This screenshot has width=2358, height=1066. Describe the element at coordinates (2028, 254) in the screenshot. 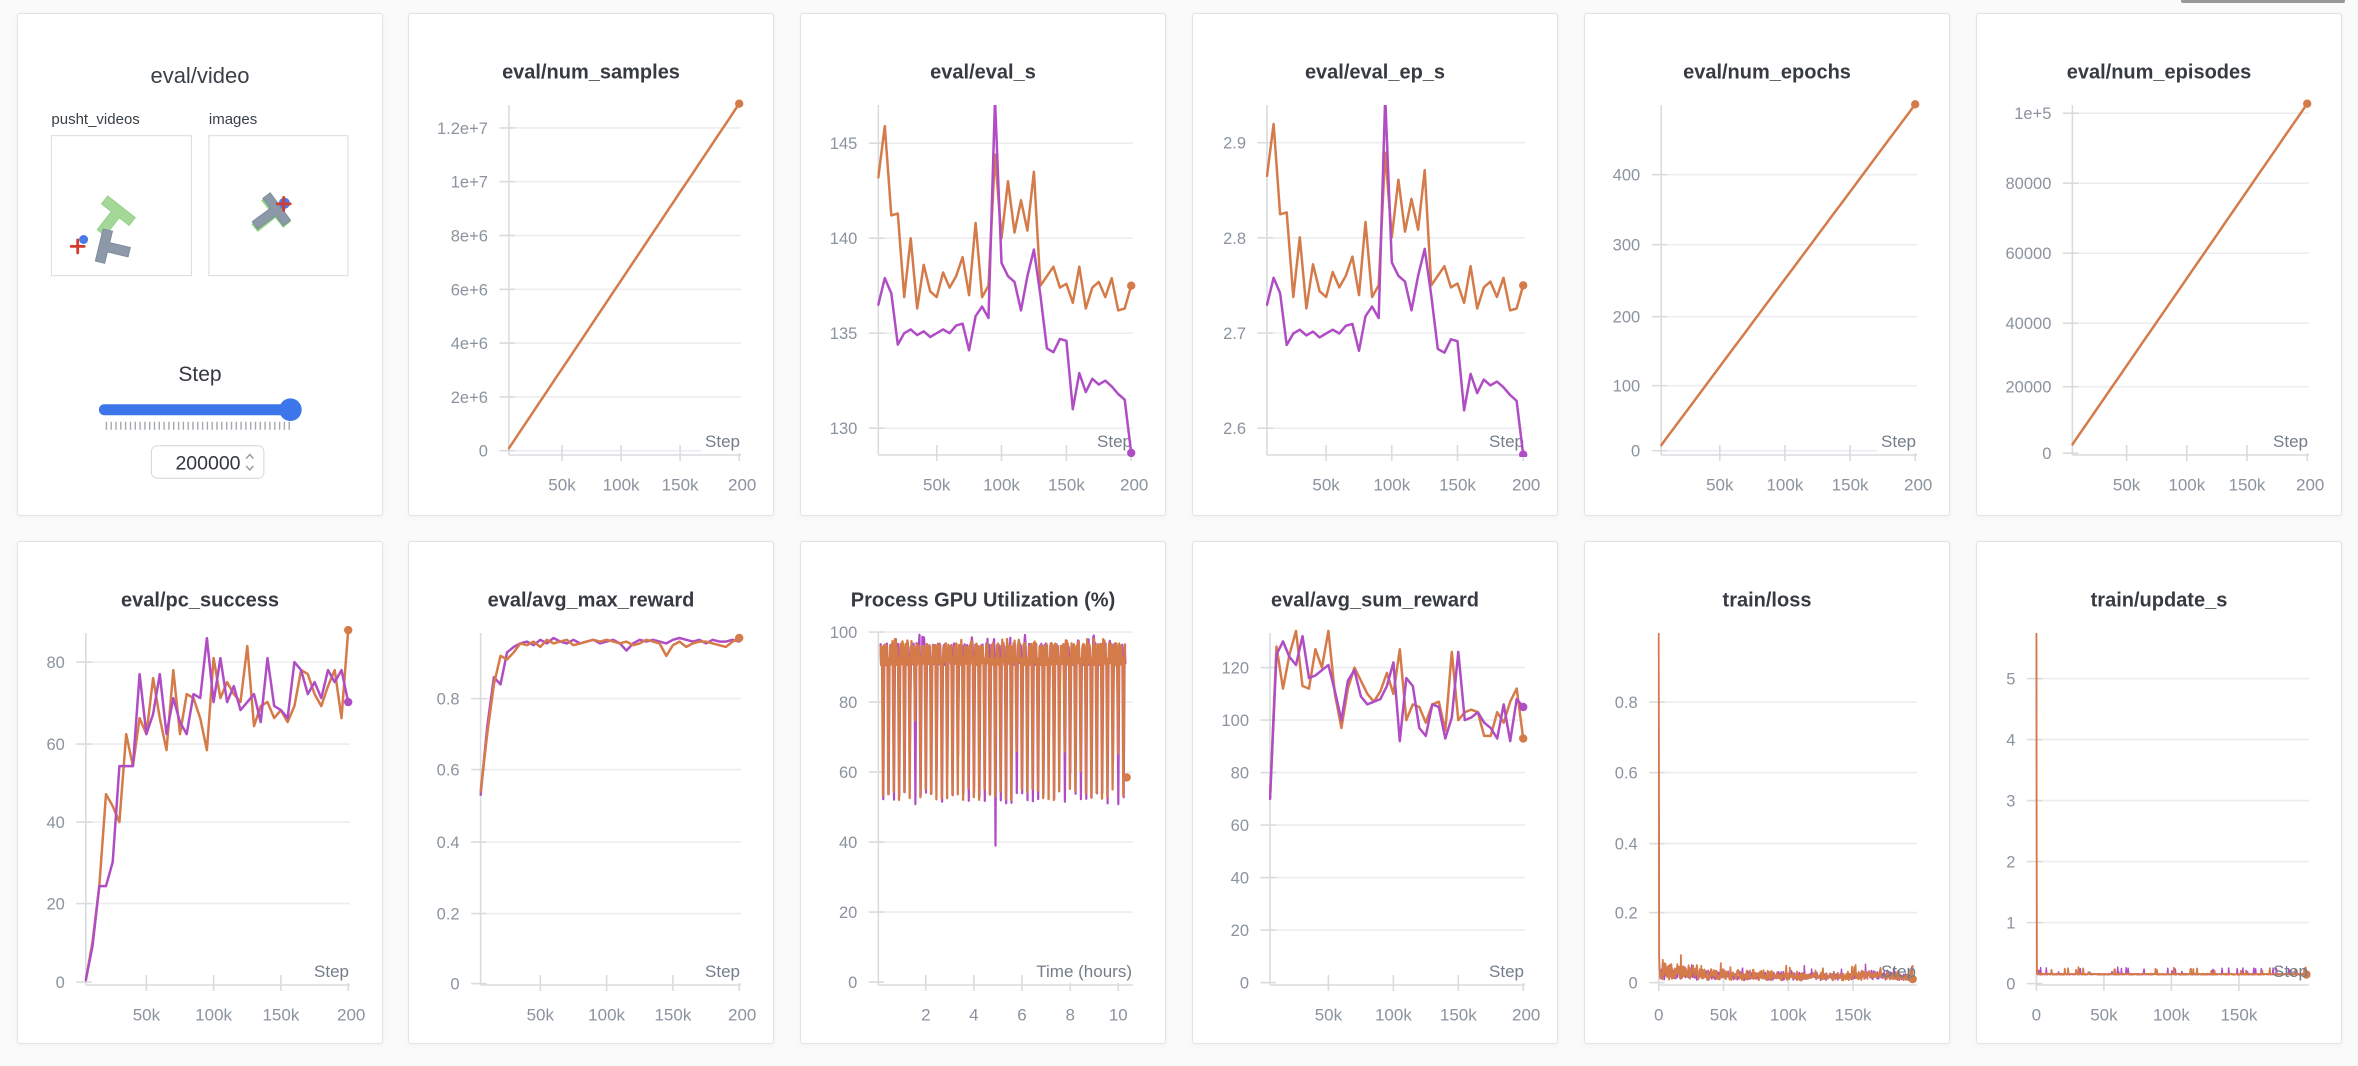

I see `svg-text: 60000` at that location.